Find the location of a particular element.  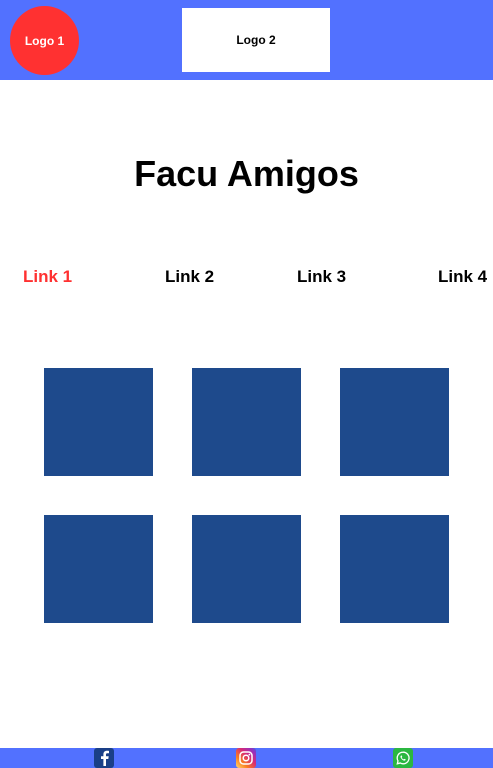

whatsapp-glyph is located at coordinates (403, 758).